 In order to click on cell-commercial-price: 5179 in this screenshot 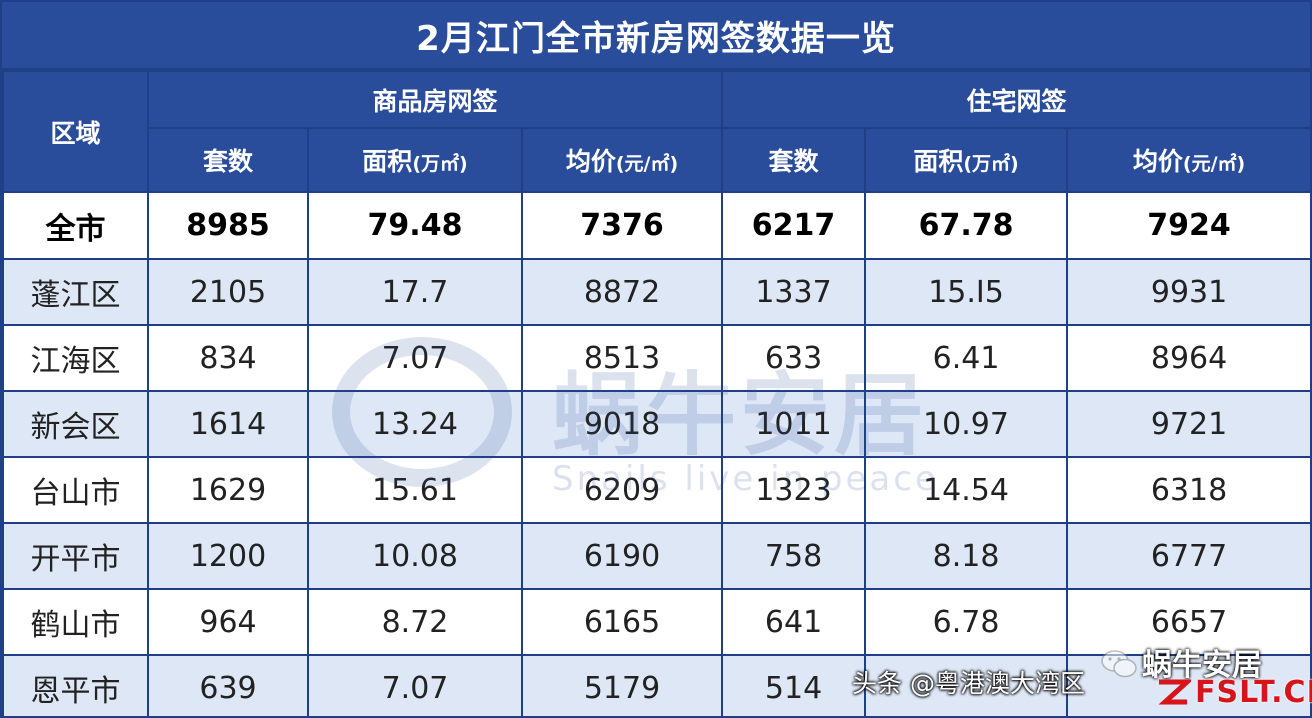, I will do `click(622, 685)`.